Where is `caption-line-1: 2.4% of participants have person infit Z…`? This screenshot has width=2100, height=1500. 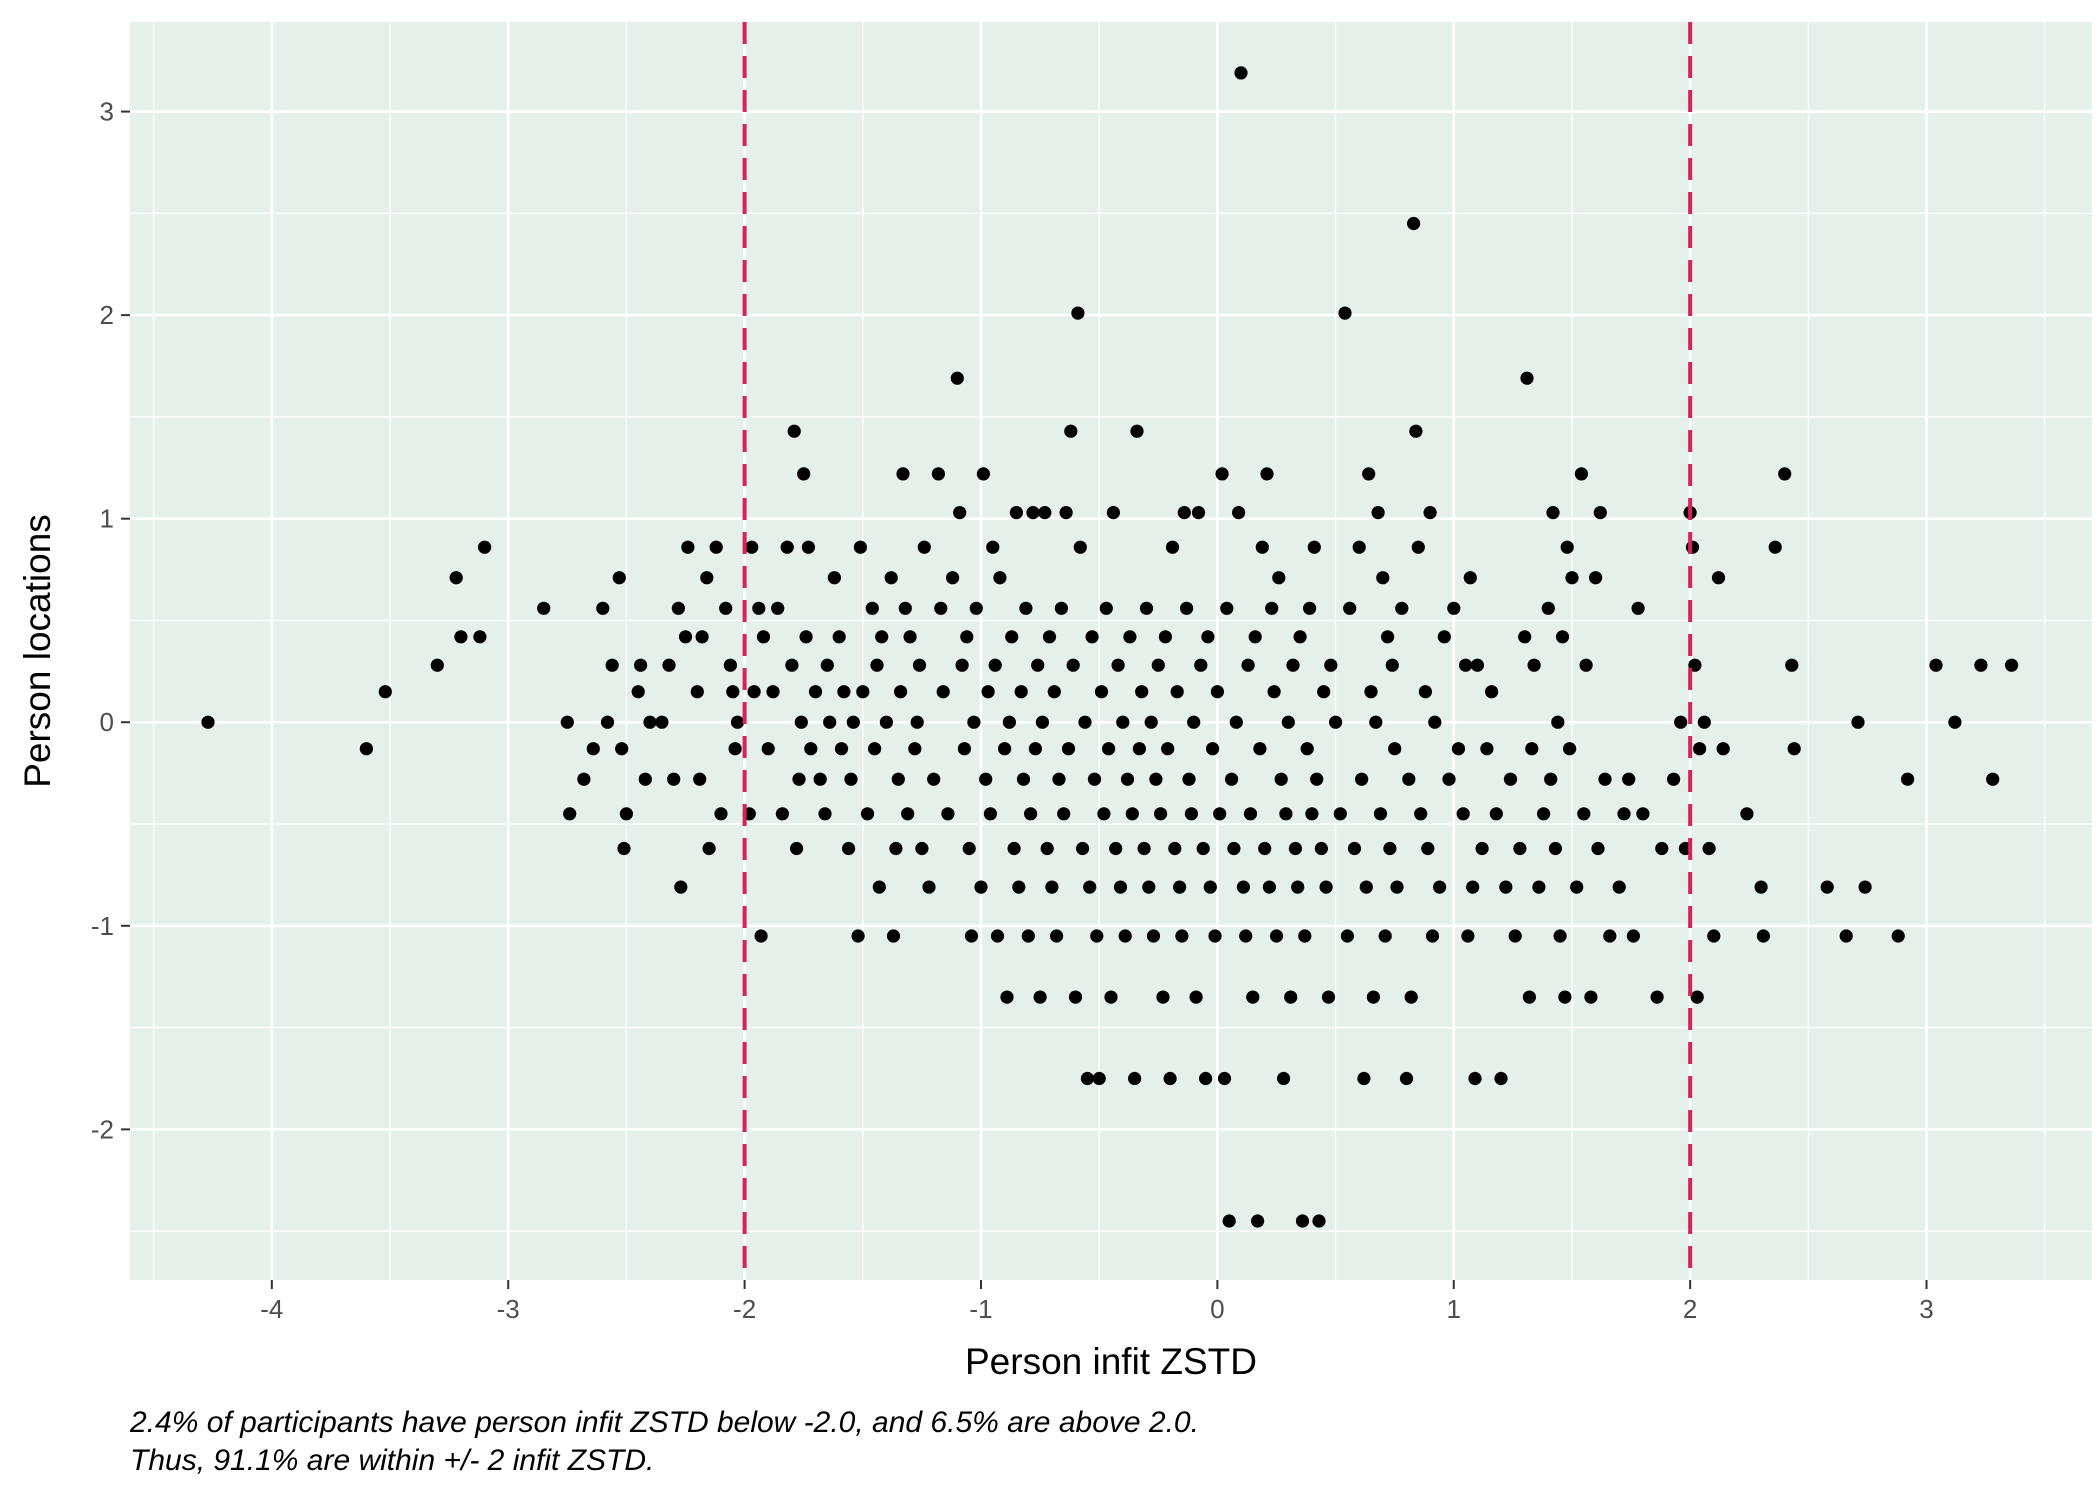
caption-line-1: 2.4% of participants have person infit Z… is located at coordinates (664, 1422).